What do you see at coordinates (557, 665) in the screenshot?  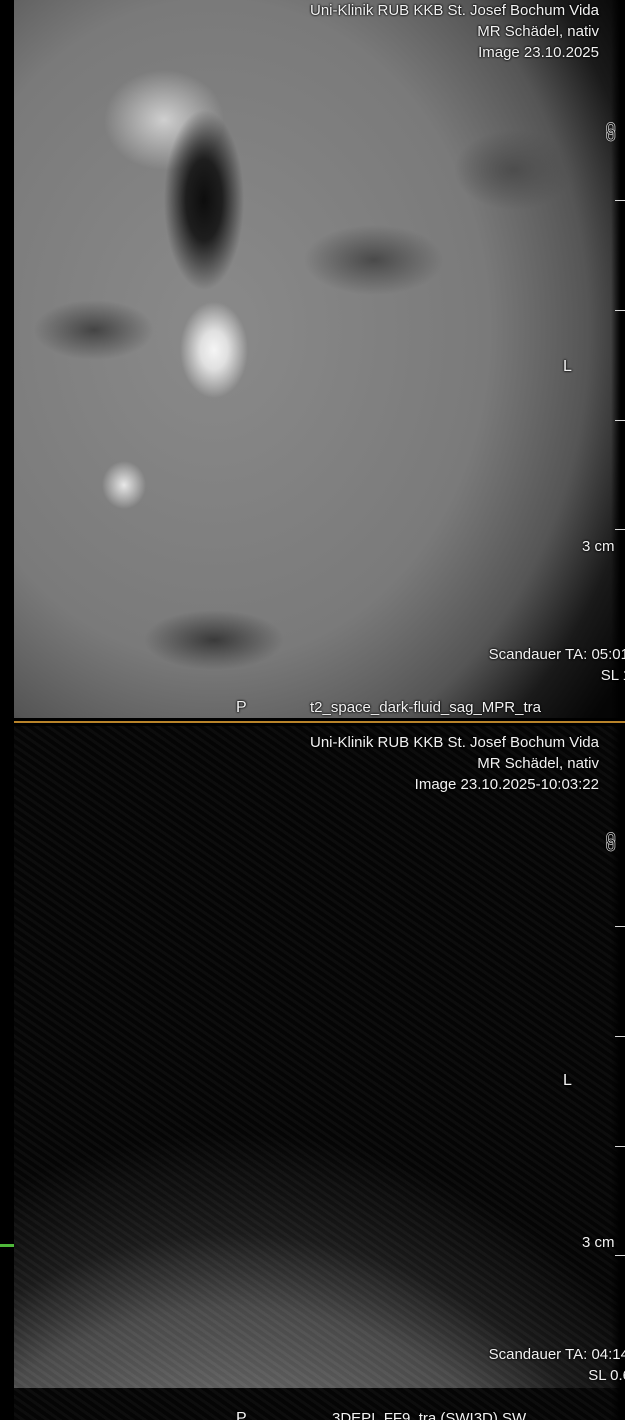 I see `footer-overlay: Scandauer TA: 05:01 SL 1` at bounding box center [557, 665].